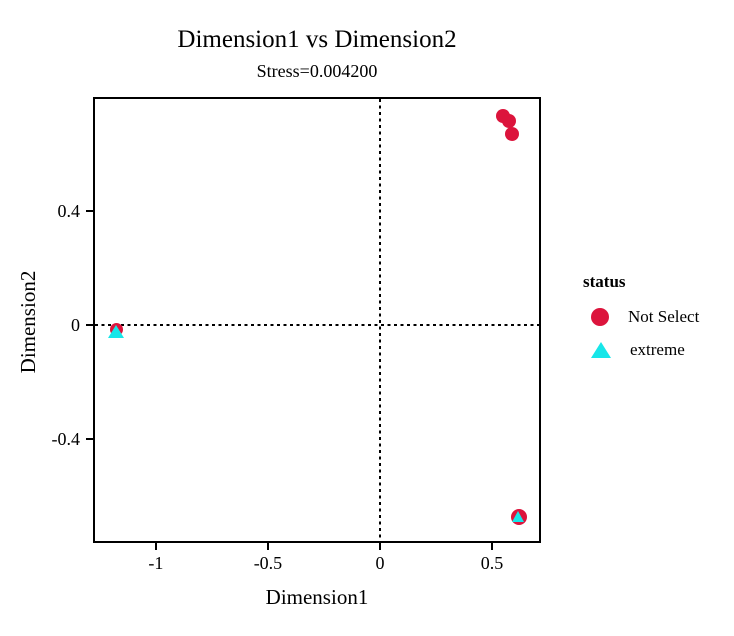 The width and height of the screenshot is (734, 636). I want to click on legend-item-label: Not Select, so click(664, 316).